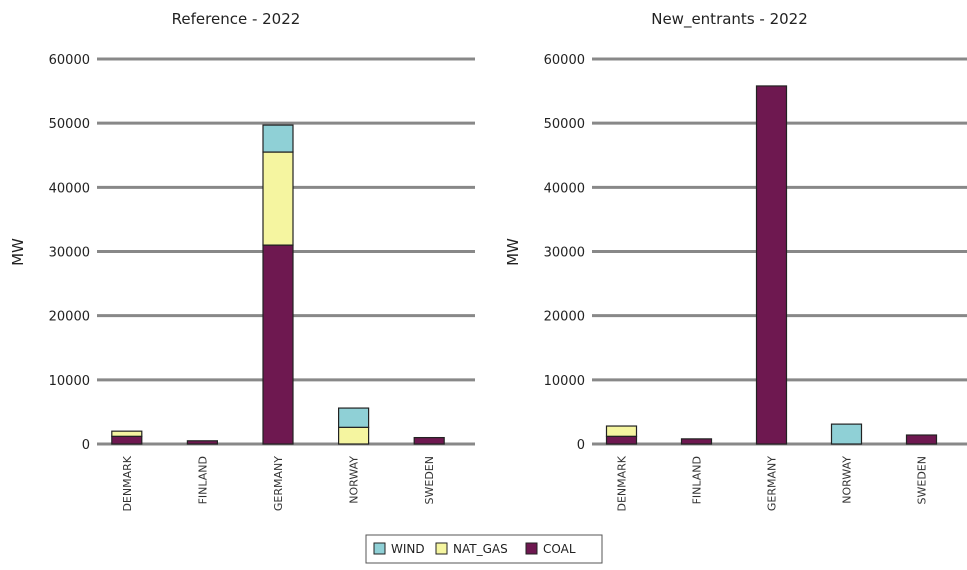 This screenshot has width=967, height=570. I want to click on chart-title: New_entrants - 2022, so click(729, 19).